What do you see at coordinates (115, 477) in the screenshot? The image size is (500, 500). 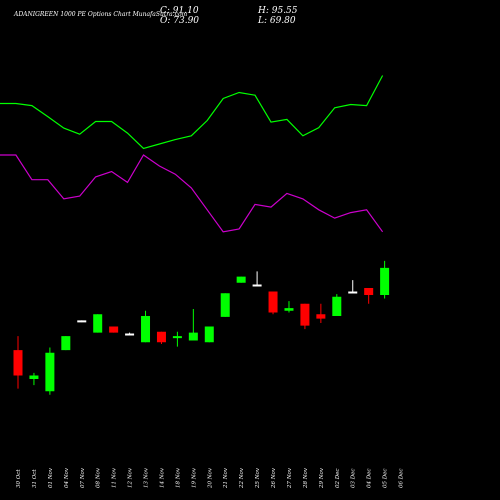 I see `x-tick-label: 11 Nov` at bounding box center [115, 477].